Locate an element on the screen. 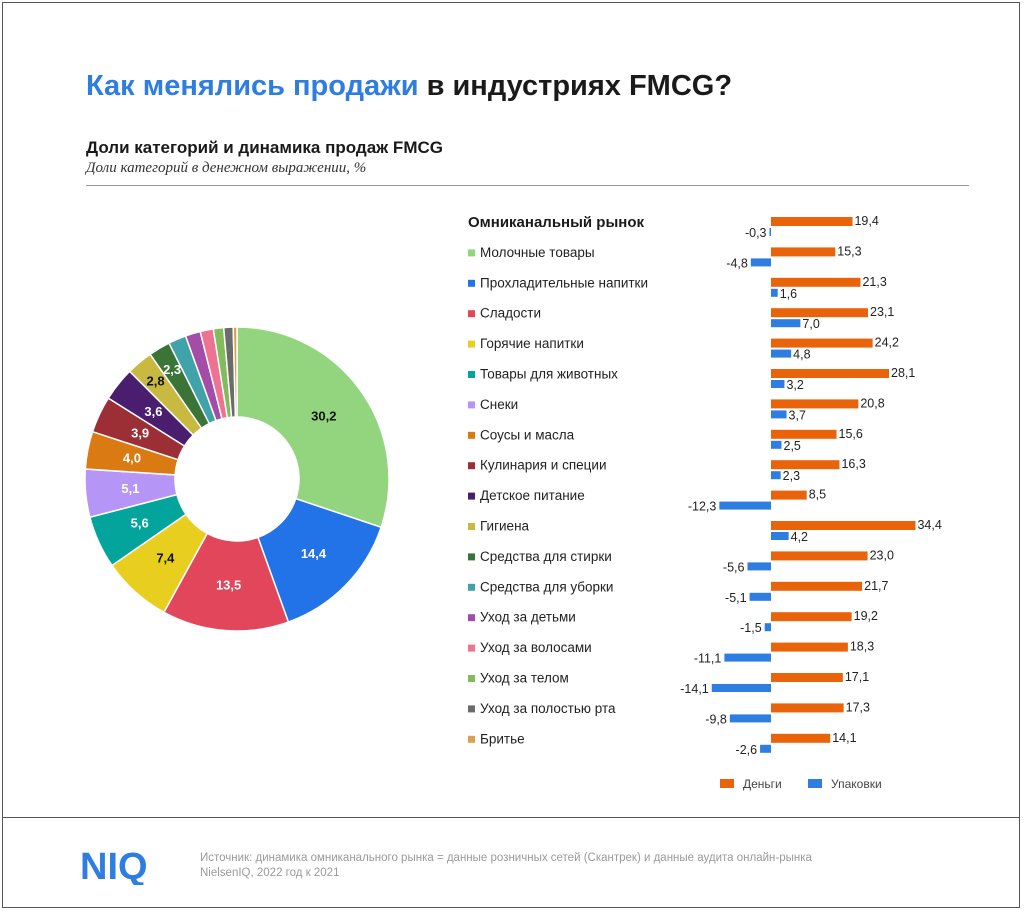  bar-units-label-5: 4,8 is located at coordinates (801, 355).